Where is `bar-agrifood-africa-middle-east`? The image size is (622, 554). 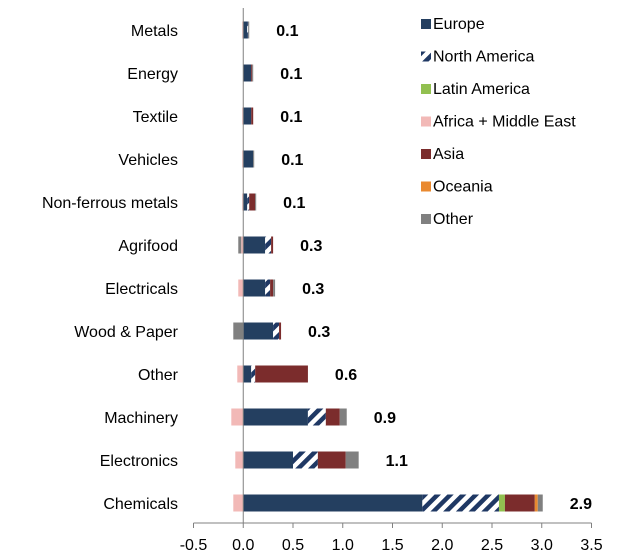 bar-agrifood-africa-middle-east is located at coordinates (242, 245).